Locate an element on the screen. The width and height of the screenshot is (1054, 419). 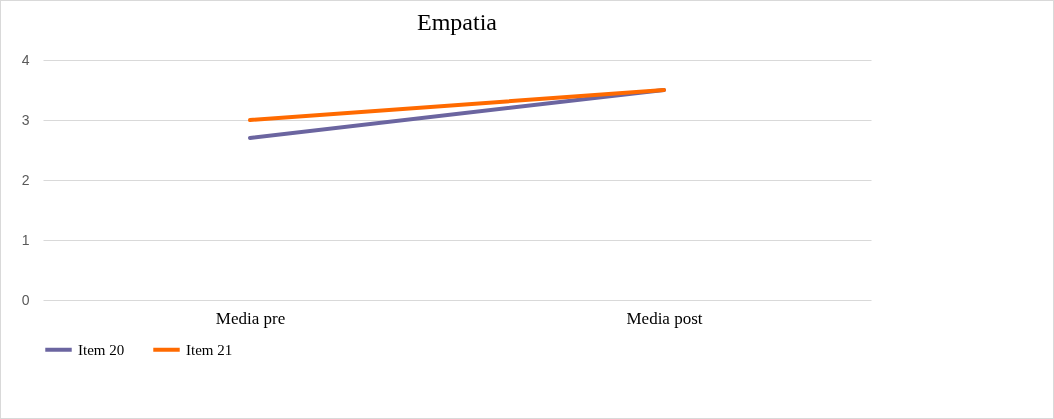
chart-title: Empatia is located at coordinates (457, 22).